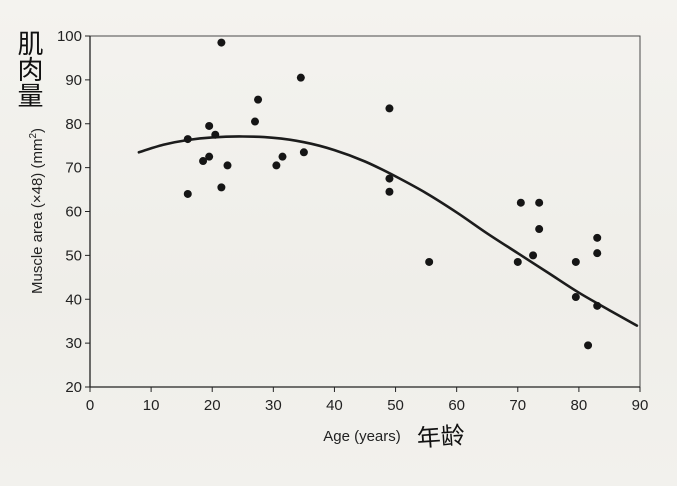 This screenshot has height=486, width=677. I want to click on y-tick-label: 20, so click(73, 387).